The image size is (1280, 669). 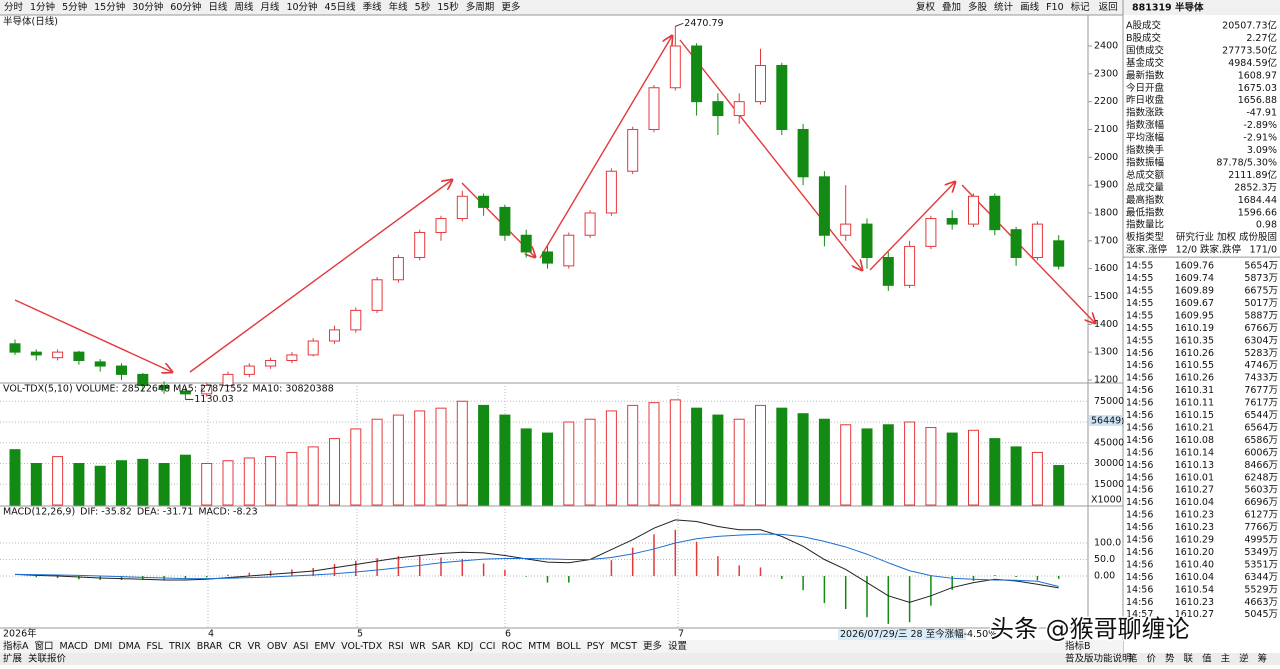 What do you see at coordinates (270, 7) in the screenshot?
I see `period-tab: 月线` at bounding box center [270, 7].